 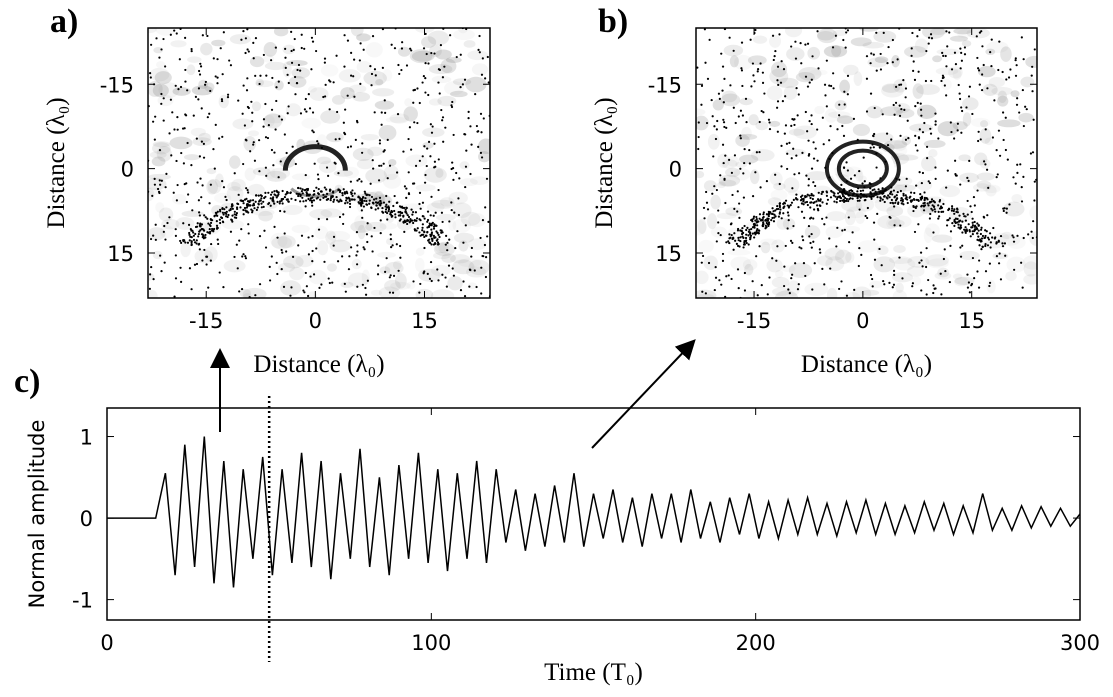 What do you see at coordinates (756, 643) in the screenshot?
I see `x-tick-label: 200` at bounding box center [756, 643].